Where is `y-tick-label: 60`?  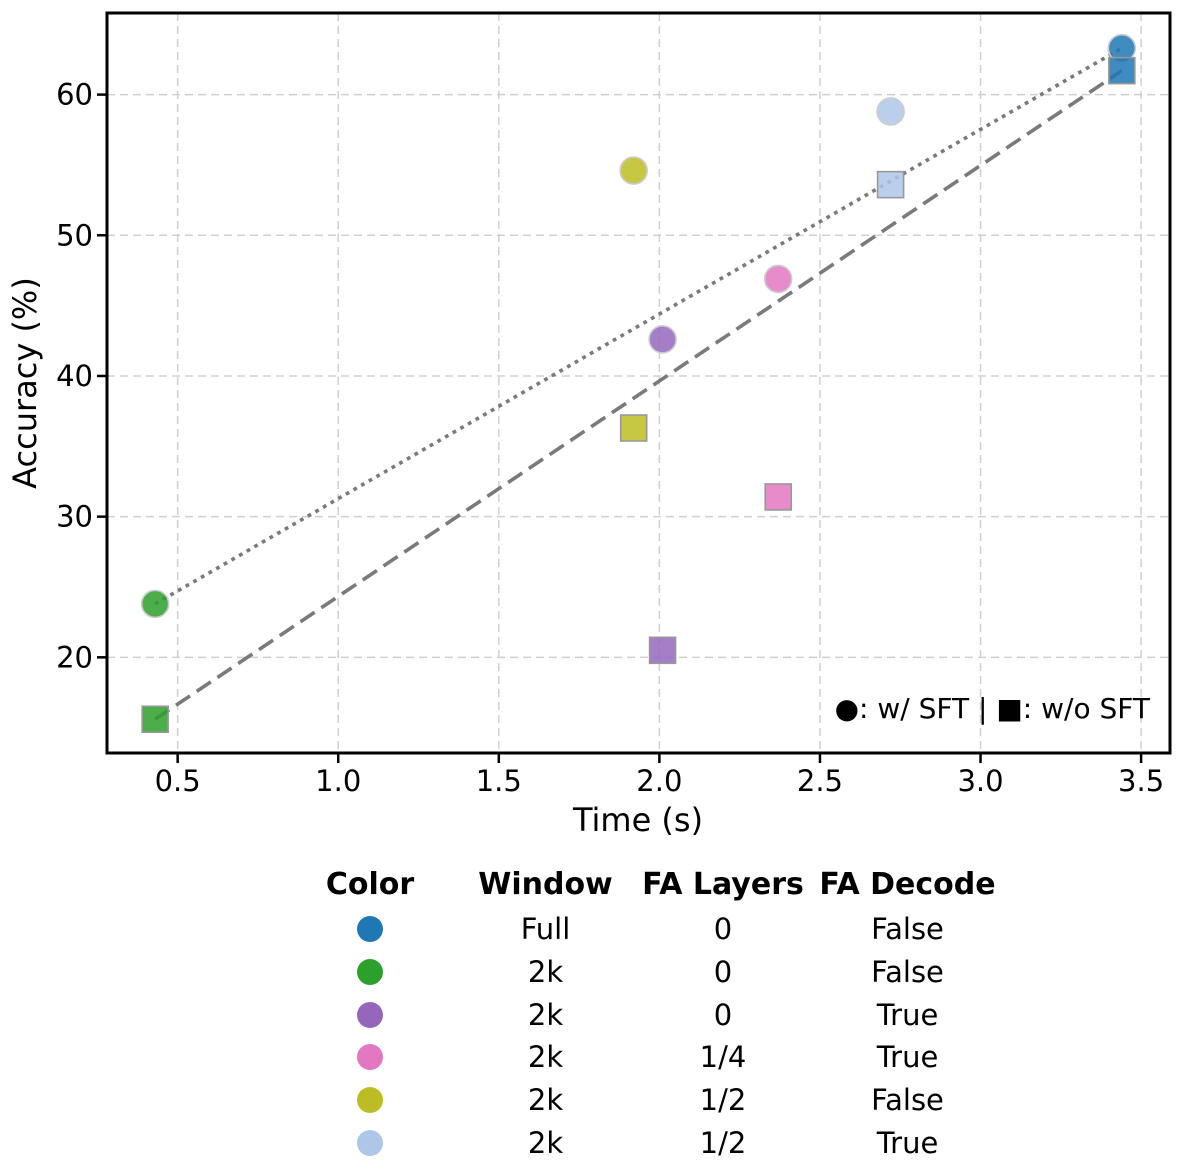
y-tick-label: 60 is located at coordinates (74, 95).